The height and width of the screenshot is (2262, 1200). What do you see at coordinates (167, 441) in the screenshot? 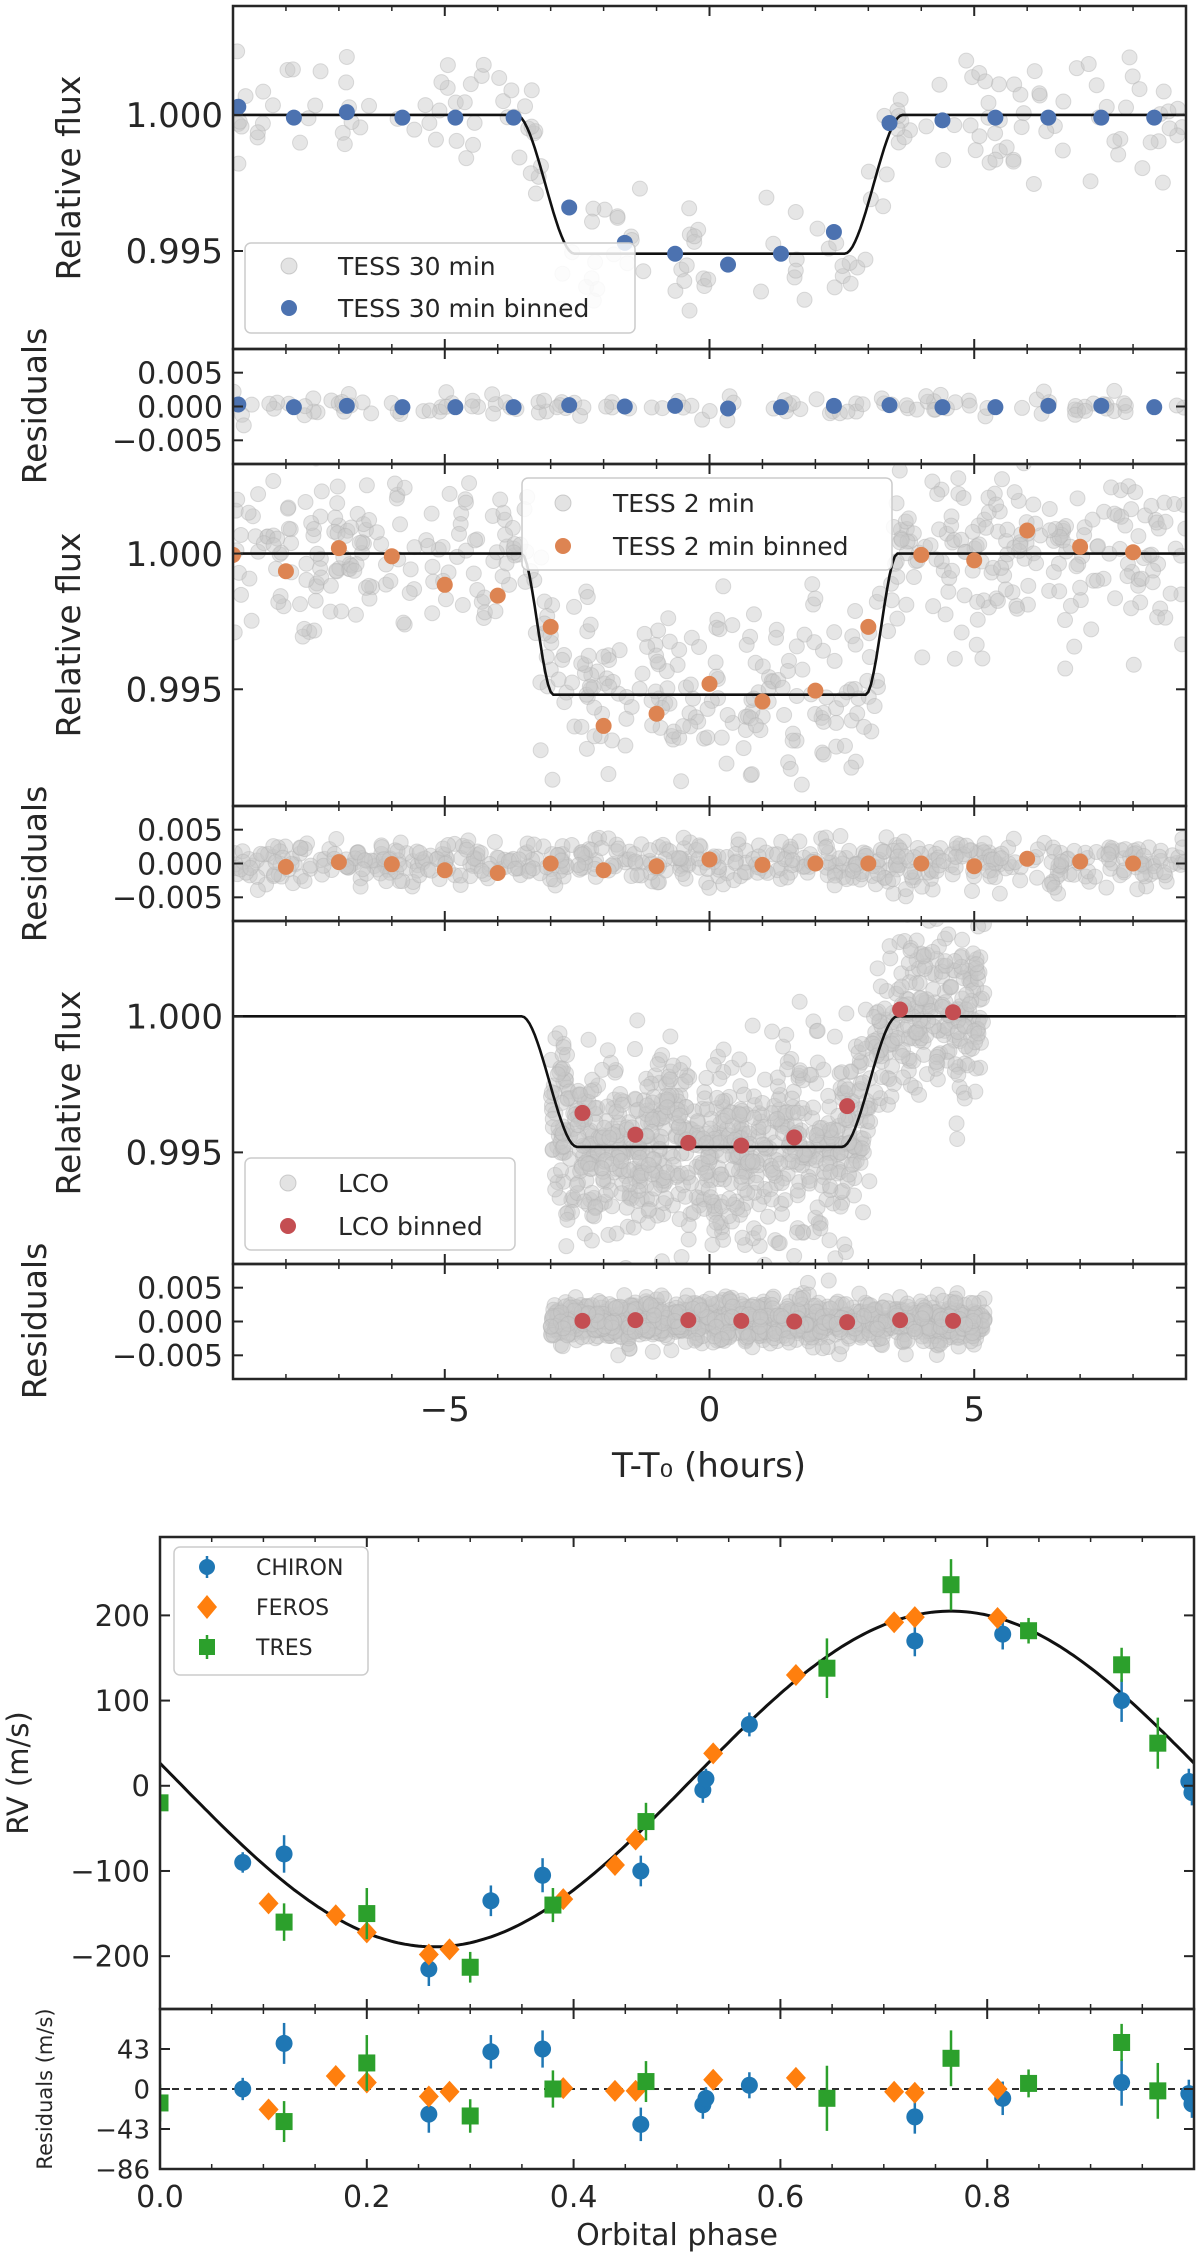
I see `ytick-label: −0.005` at bounding box center [167, 441].